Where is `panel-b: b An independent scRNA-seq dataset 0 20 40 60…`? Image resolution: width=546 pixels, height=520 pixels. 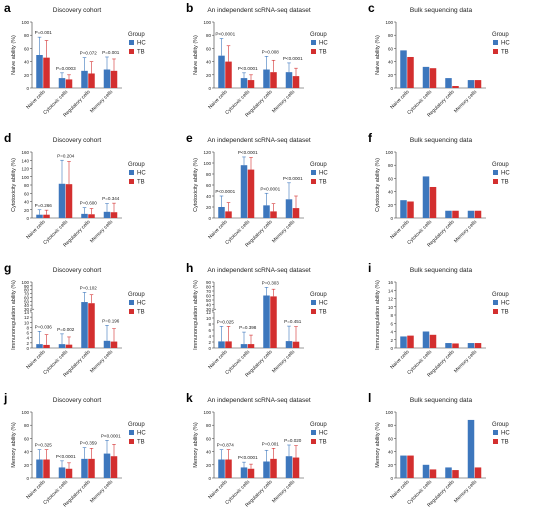 panel-b: b An independent scRNA-seq dataset 0 20 40 60… is located at coordinates (257, 60).